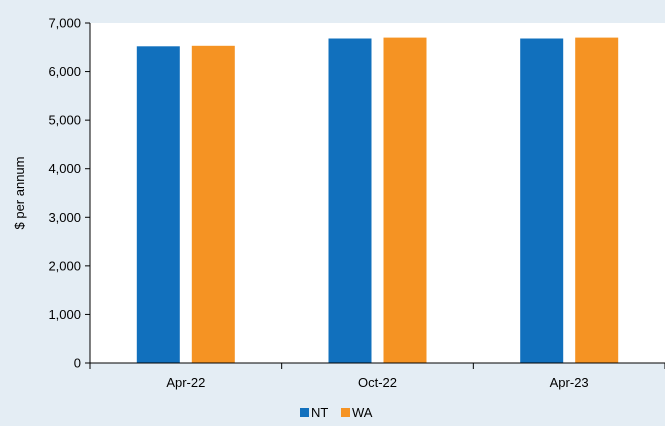 The width and height of the screenshot is (665, 426). What do you see at coordinates (64, 23) in the screenshot?
I see `y-tick-label: 7,000` at bounding box center [64, 23].